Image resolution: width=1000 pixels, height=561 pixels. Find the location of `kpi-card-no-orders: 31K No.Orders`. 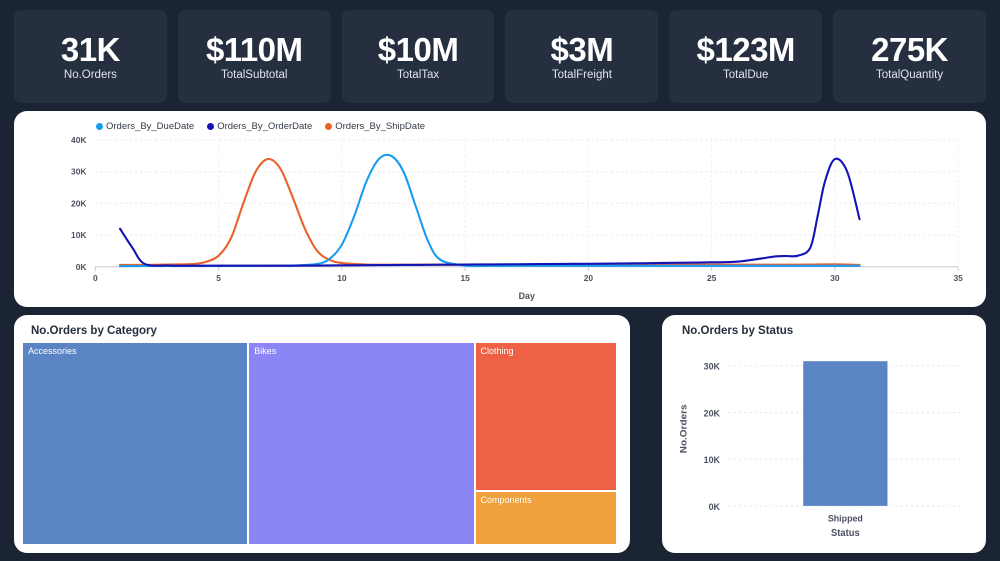

kpi-card-no-orders: 31K No.Orders is located at coordinates (90, 56).